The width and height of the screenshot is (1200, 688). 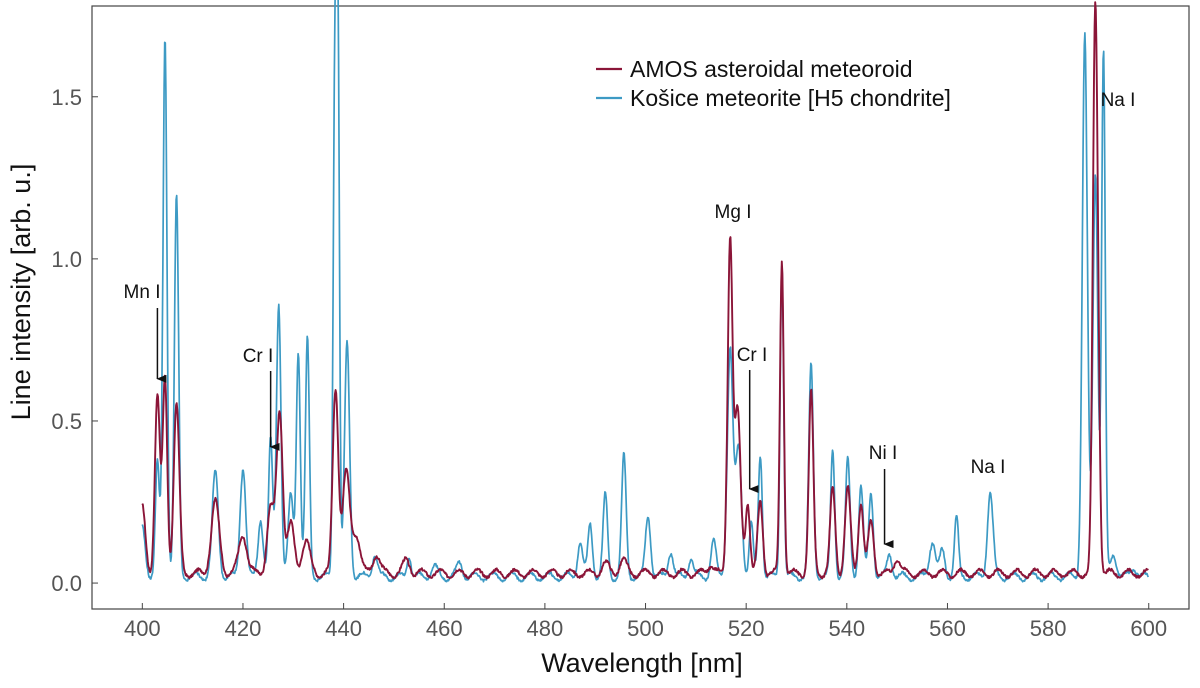 I want to click on legend-label-amos: AMOS asteroidal meteoroid, so click(x=771, y=69).